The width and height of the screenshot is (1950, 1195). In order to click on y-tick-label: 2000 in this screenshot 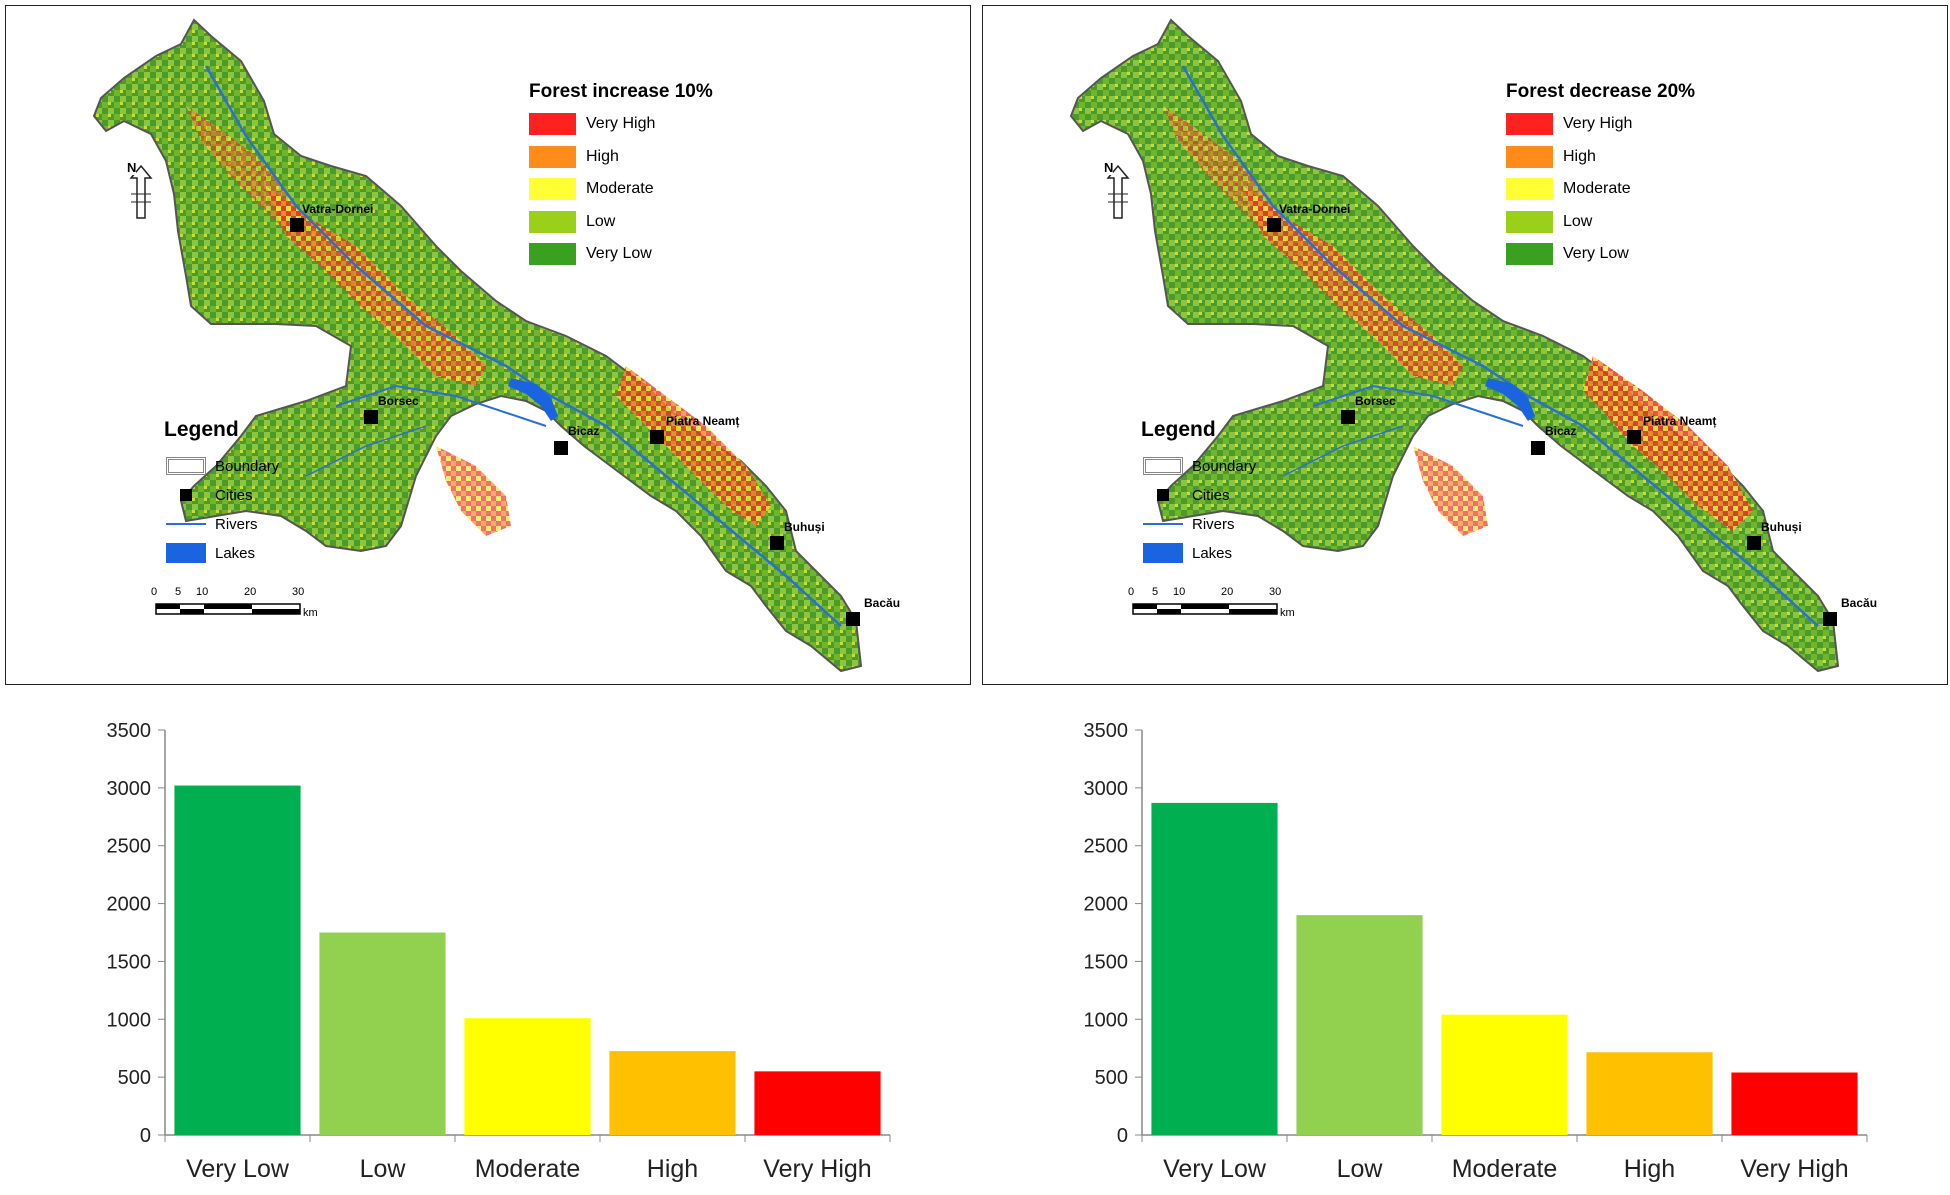, I will do `click(1106, 905)`.